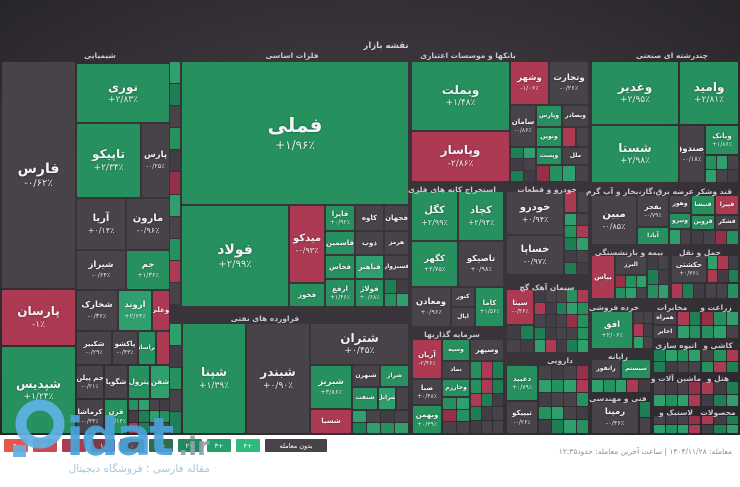 This screenshot has height=487, width=740. What do you see at coordinates (529, 83) in the screenshot?
I see `treemap-tile-وشهر: وشهر -۱/۰۶٪` at bounding box center [529, 83].